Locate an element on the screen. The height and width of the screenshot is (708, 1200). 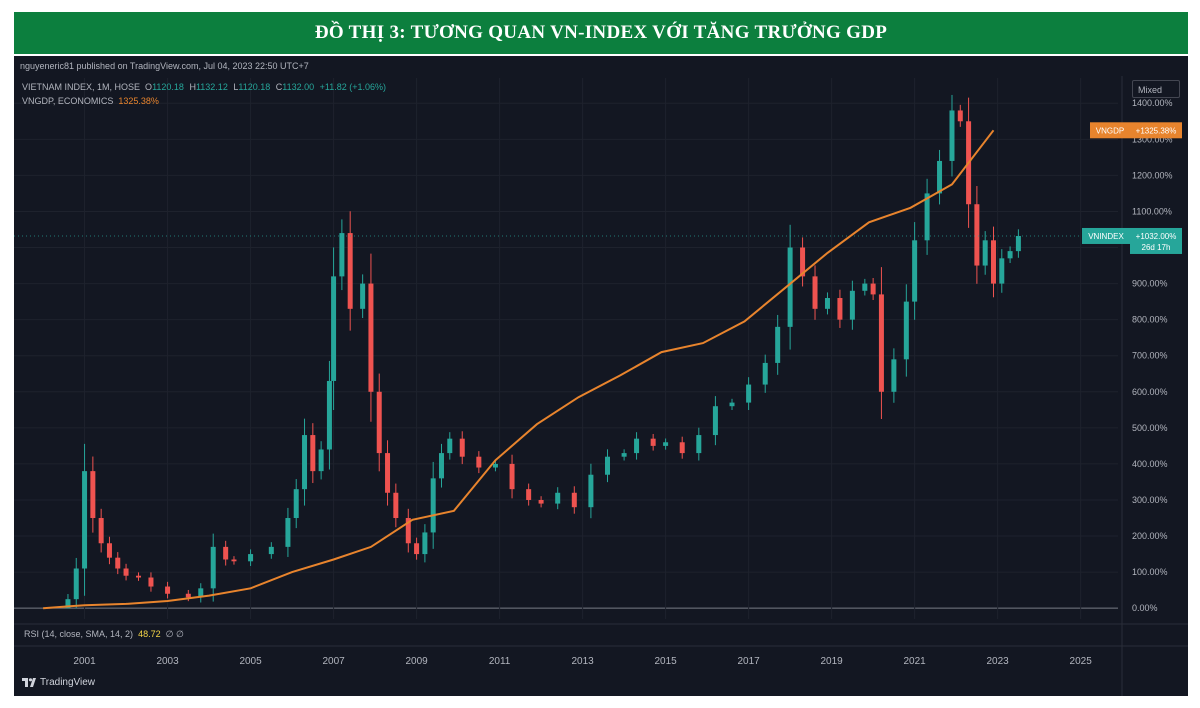
vnindex-value-label: +1032.00% is located at coordinates (1156, 236).